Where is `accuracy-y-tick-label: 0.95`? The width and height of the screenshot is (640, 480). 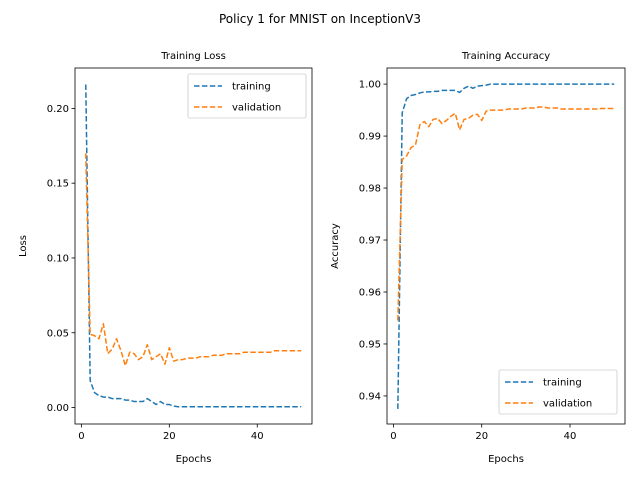 accuracy-y-tick-label: 0.95 is located at coordinates (370, 344).